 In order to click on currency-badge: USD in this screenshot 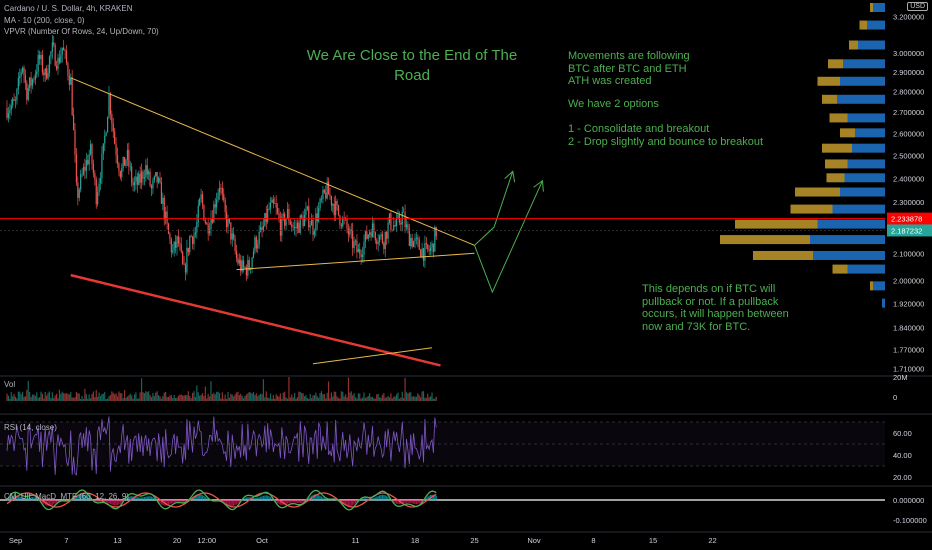, I will do `click(917, 6)`.